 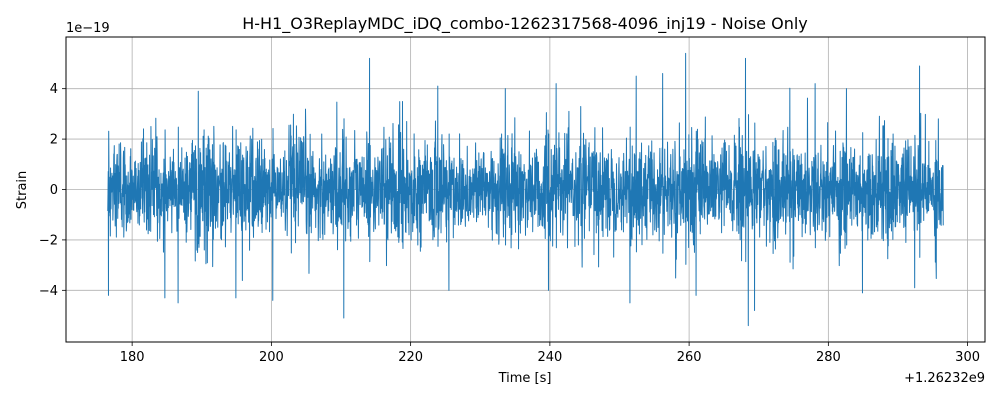 What do you see at coordinates (828, 357) in the screenshot?
I see `x-tick-label: 280` at bounding box center [828, 357].